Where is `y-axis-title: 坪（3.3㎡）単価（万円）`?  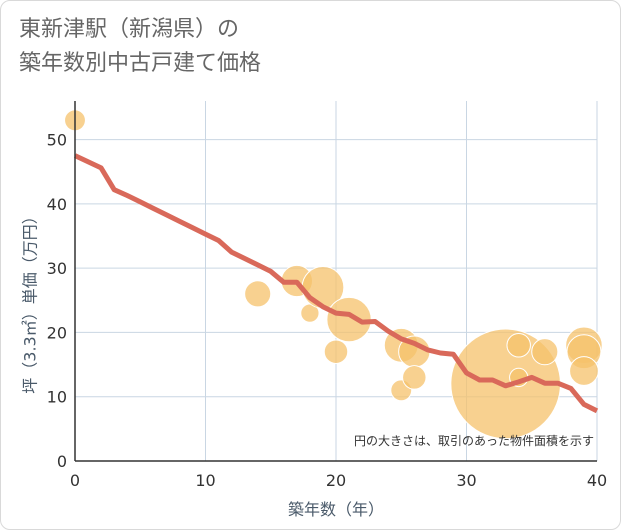 y-axis-title: 坪（3.3㎡）単価（万円） is located at coordinates (30, 300).